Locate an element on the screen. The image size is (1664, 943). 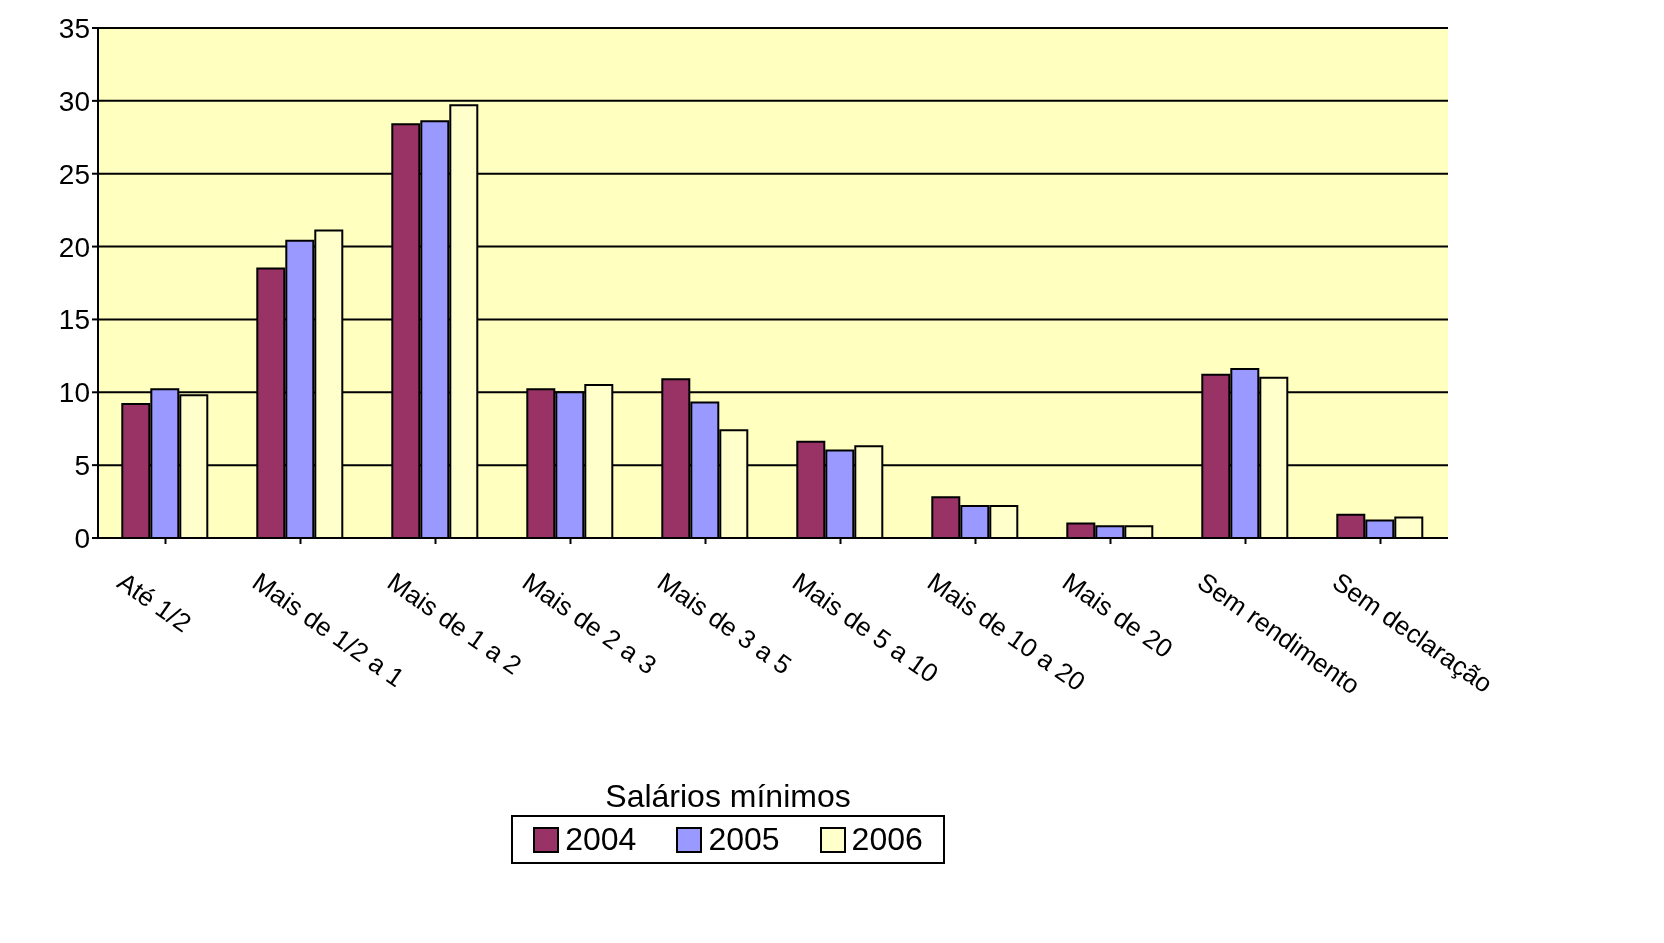
x-axis-title: Salários mínimos is located at coordinates (728, 796).